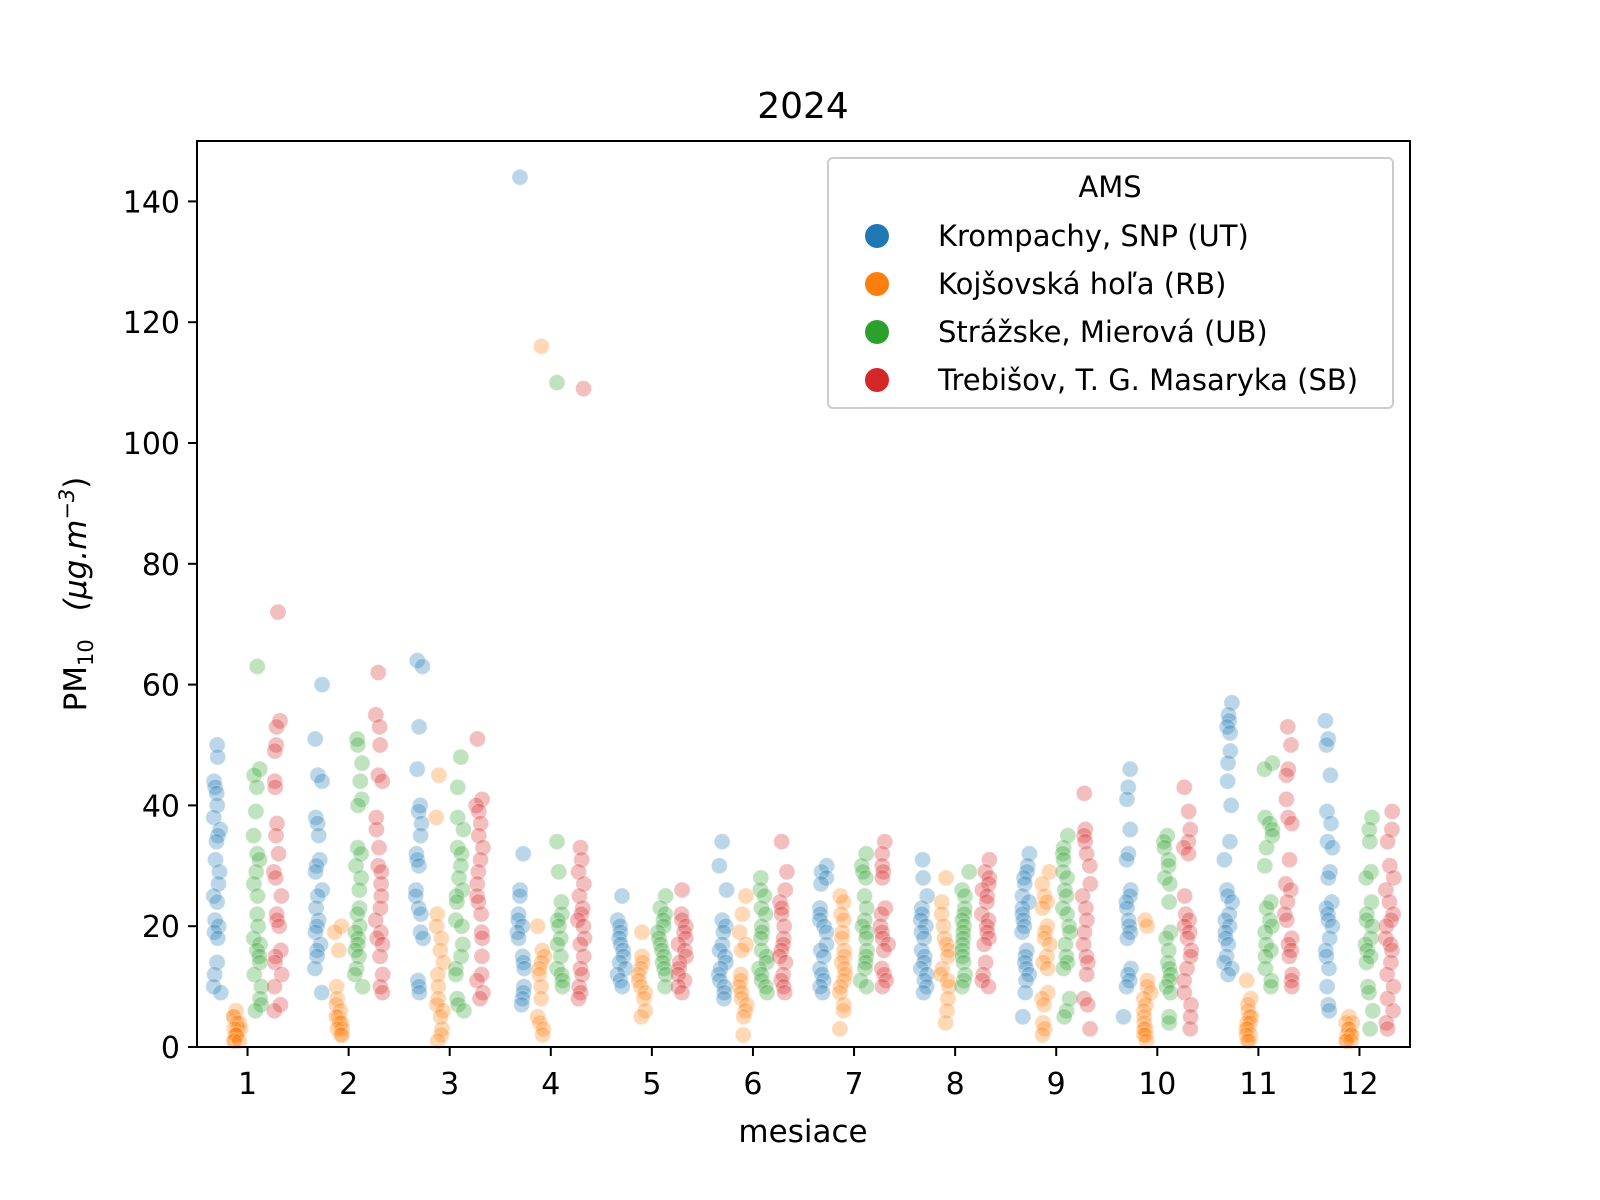 This screenshot has width=1600, height=1200. I want to click on chart-title: 2024, so click(803, 106).